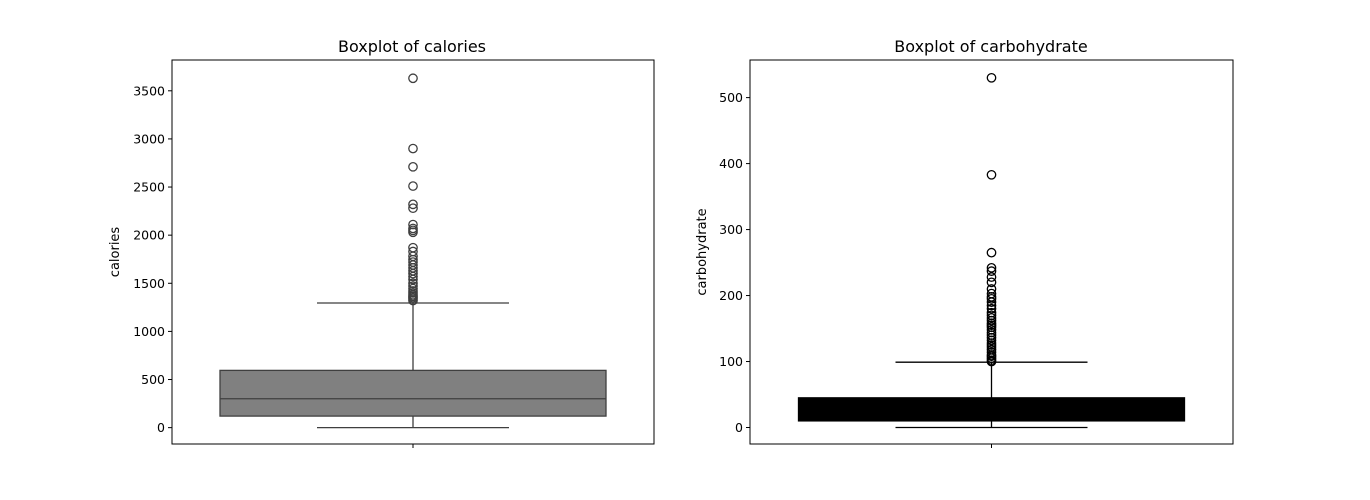 The image size is (1370, 500). Describe the element at coordinates (855, 269) in the screenshot. I see `y-axis-ticks: 0 100 200 300 400 500` at that location.